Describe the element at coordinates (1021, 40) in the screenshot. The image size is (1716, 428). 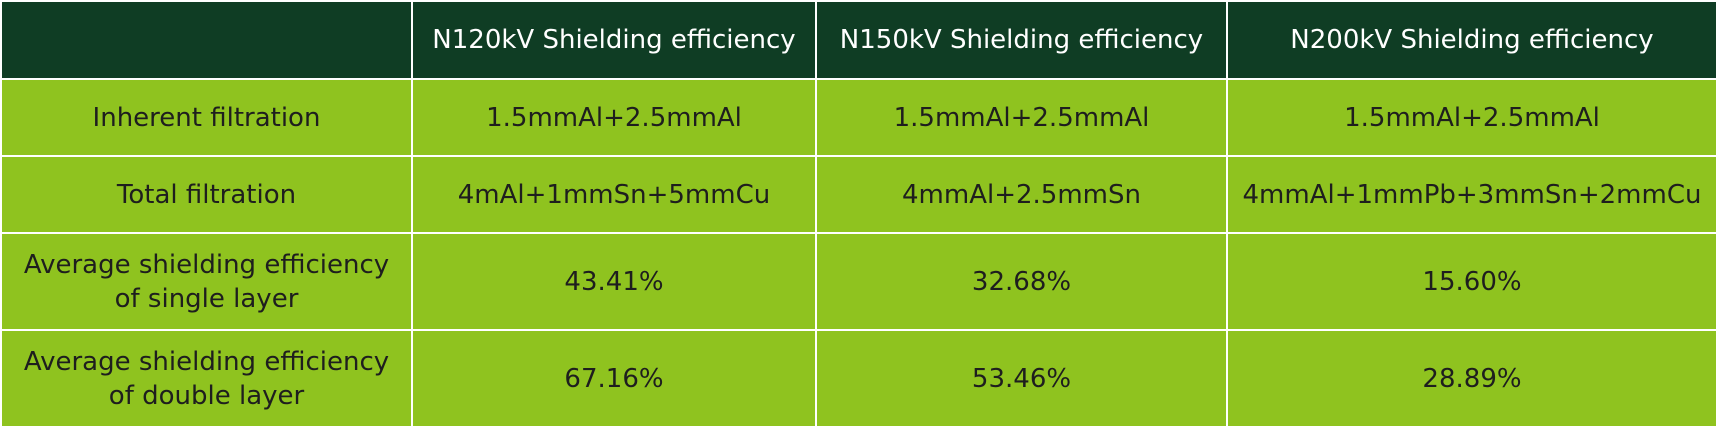
I see `header-n150kv: N150kV Shielding efficiency` at that location.